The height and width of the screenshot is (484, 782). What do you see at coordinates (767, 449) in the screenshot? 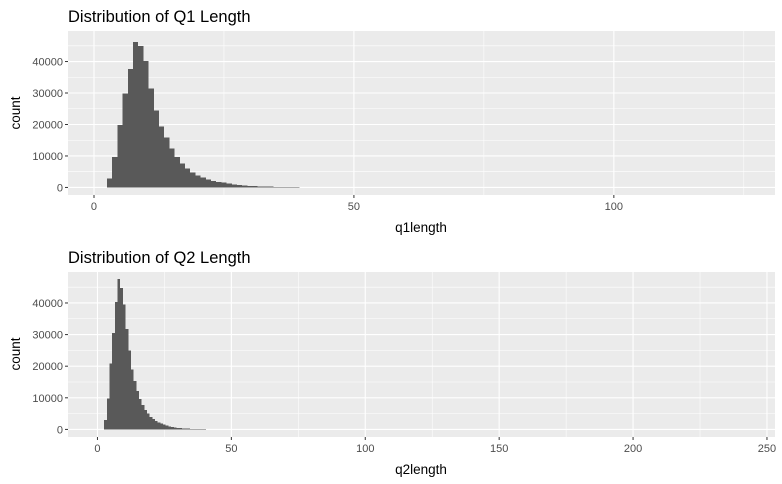
I see `x-tick-label: 250` at bounding box center [767, 449].